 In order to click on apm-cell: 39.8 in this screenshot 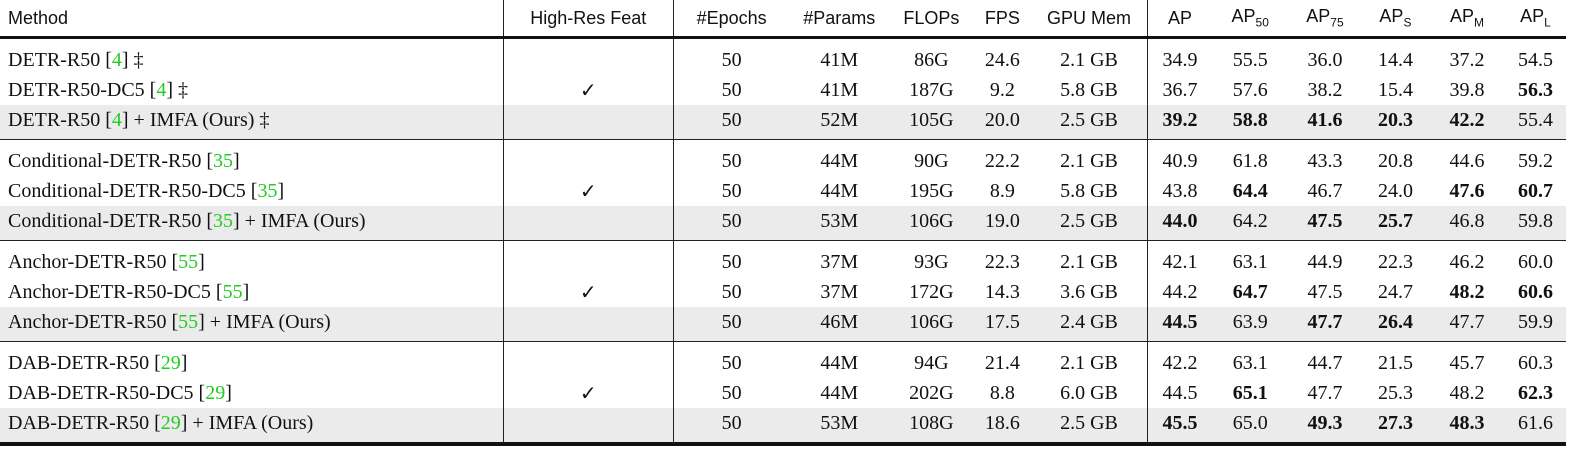, I will do `click(1467, 90)`.